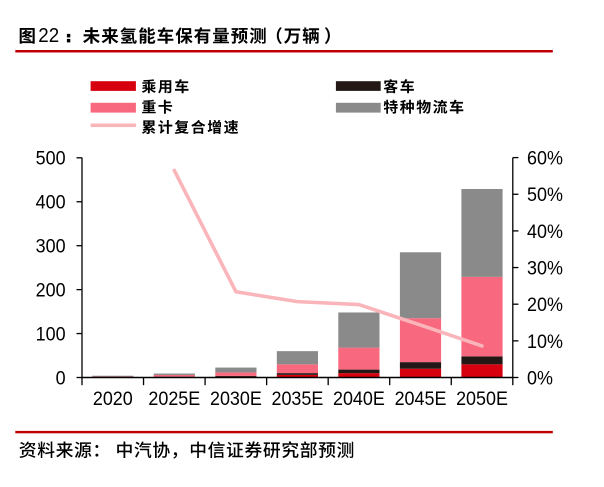 The width and height of the screenshot is (604, 487). I want to click on svg-text: 100, so click(51, 334).